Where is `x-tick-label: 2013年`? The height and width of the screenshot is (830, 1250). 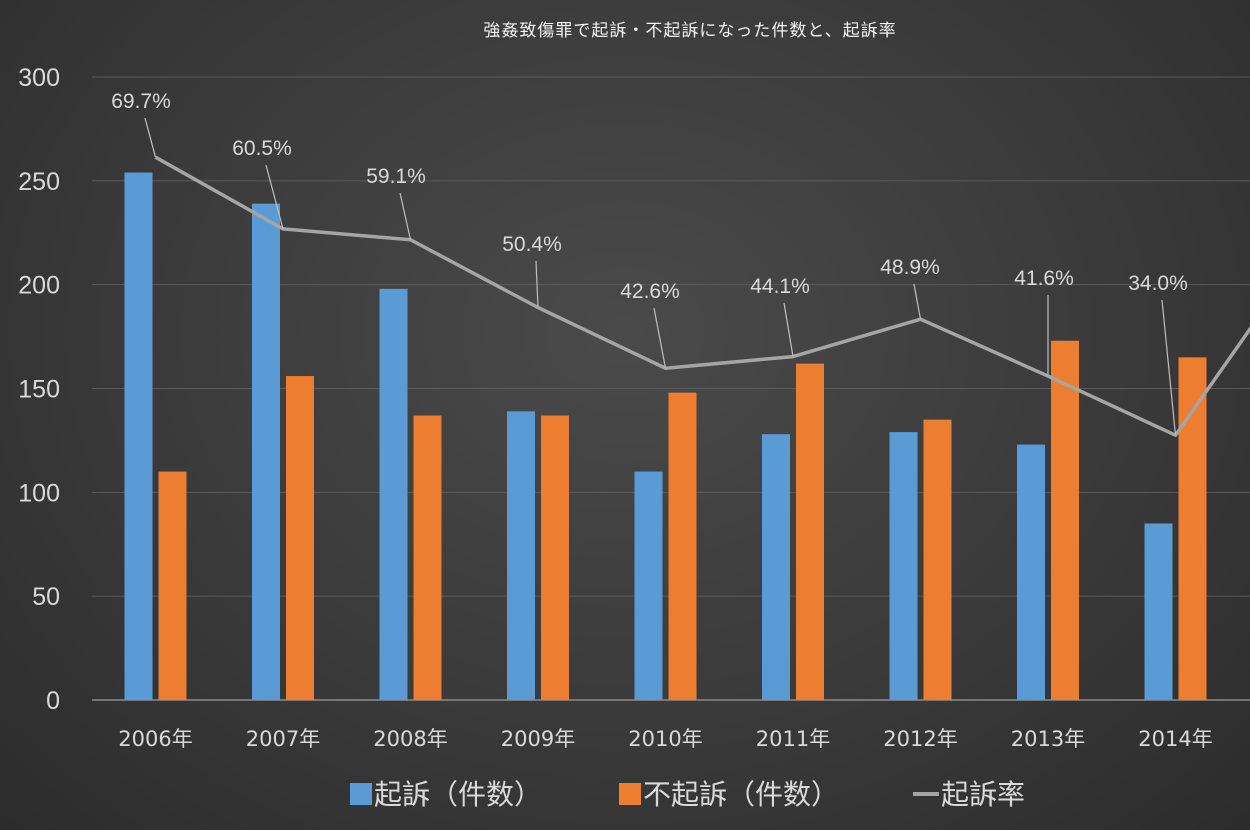 x-tick-label: 2013年 is located at coordinates (1048, 739).